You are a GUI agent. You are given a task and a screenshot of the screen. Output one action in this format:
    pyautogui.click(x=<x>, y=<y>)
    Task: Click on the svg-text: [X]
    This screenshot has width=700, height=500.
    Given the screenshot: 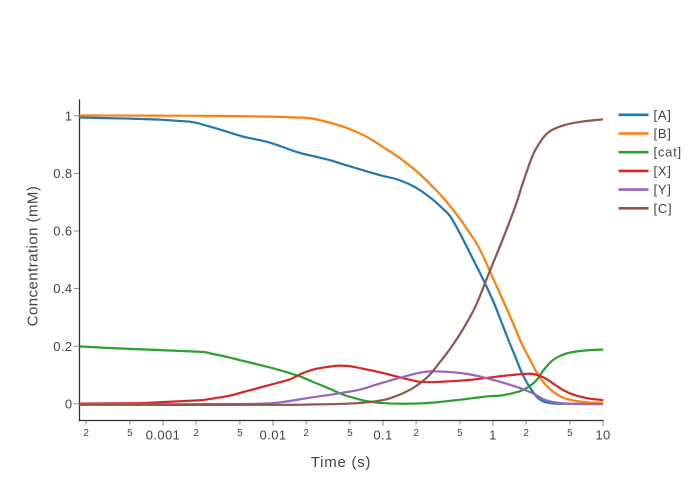 What is the action you would take?
    pyautogui.click(x=663, y=170)
    